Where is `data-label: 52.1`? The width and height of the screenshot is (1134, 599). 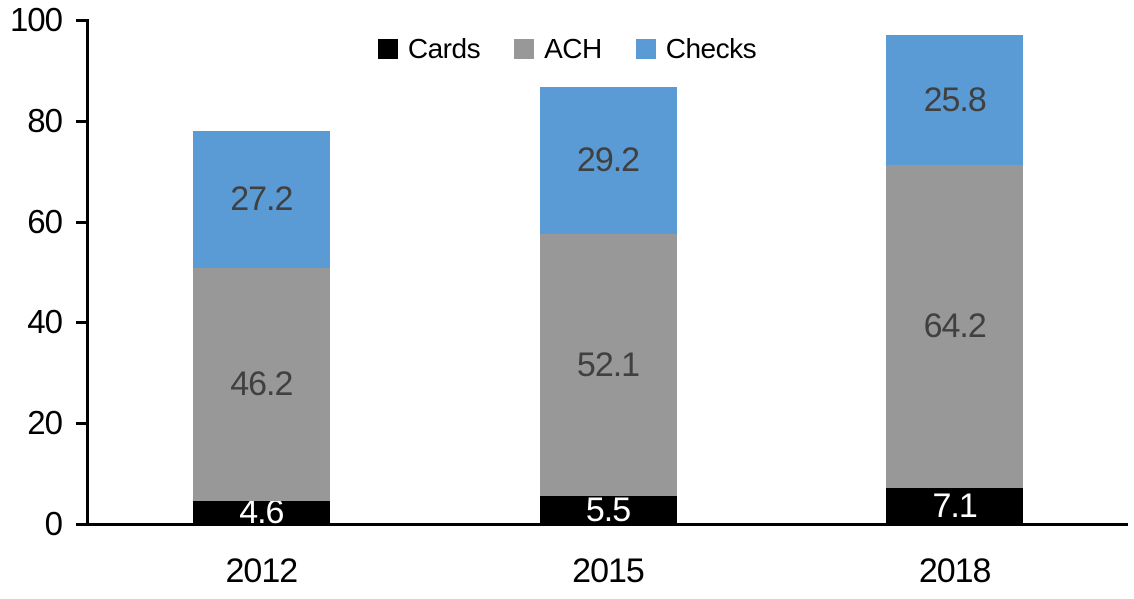
data-label: 52.1 is located at coordinates (608, 364).